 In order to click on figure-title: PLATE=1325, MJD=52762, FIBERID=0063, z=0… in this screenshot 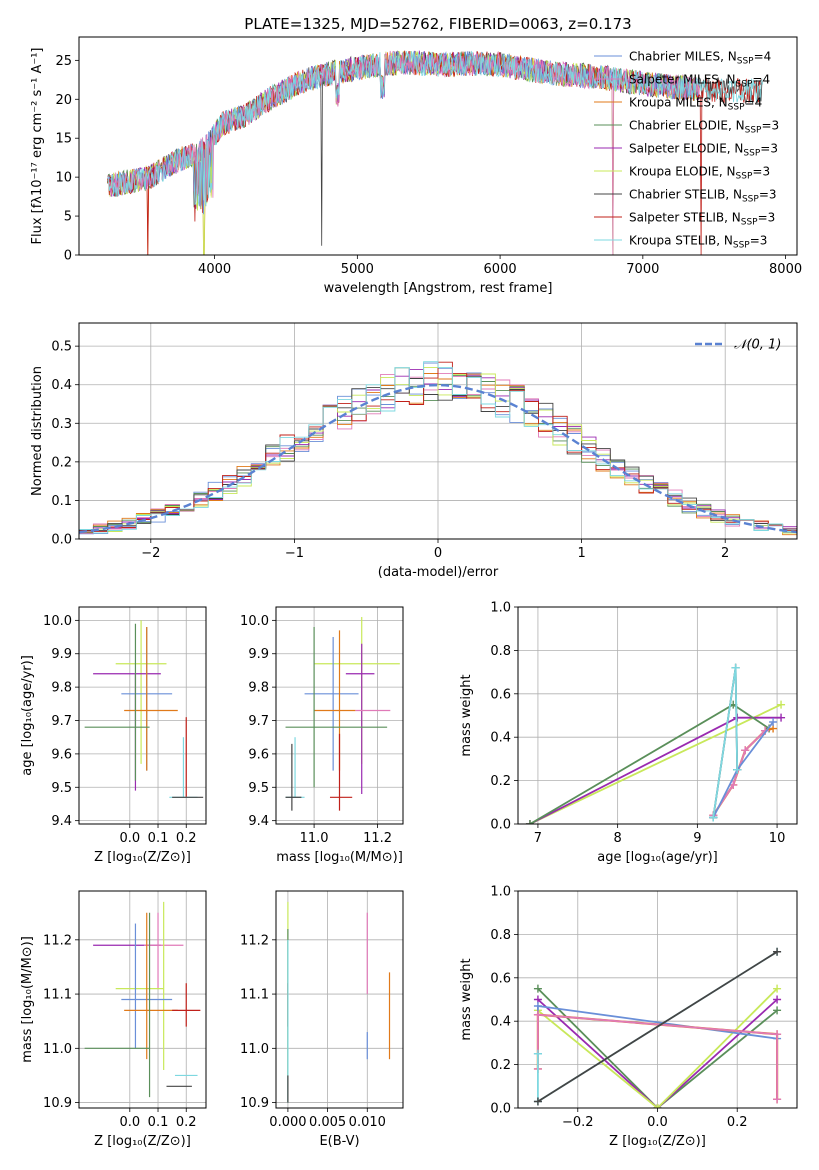, I will do `click(437, 24)`.